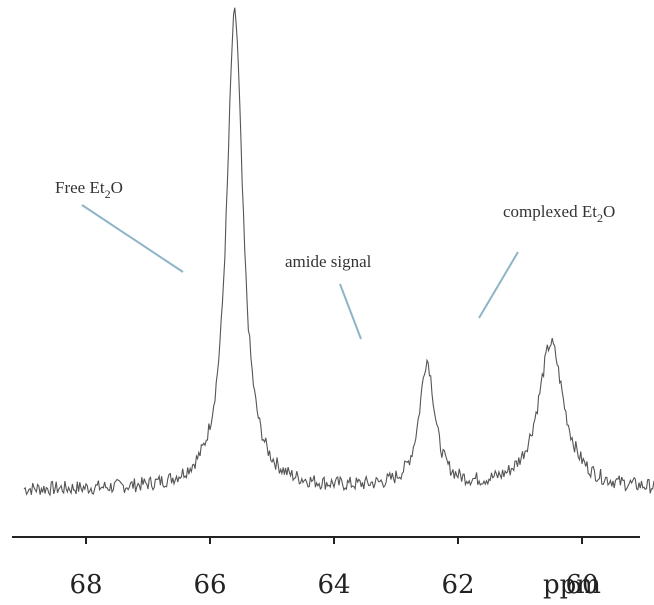 The height and width of the screenshot is (605, 654). I want to click on x-axis: 68 66 64 62 60 ppm, so click(326, 568).